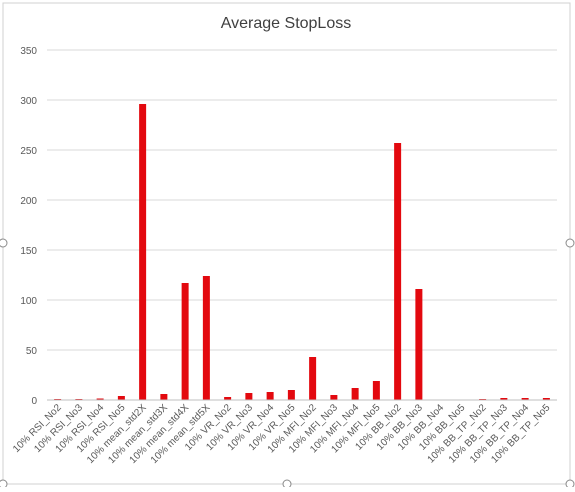  What do you see at coordinates (34, 401) in the screenshot?
I see `y-tick-label: 0` at bounding box center [34, 401].